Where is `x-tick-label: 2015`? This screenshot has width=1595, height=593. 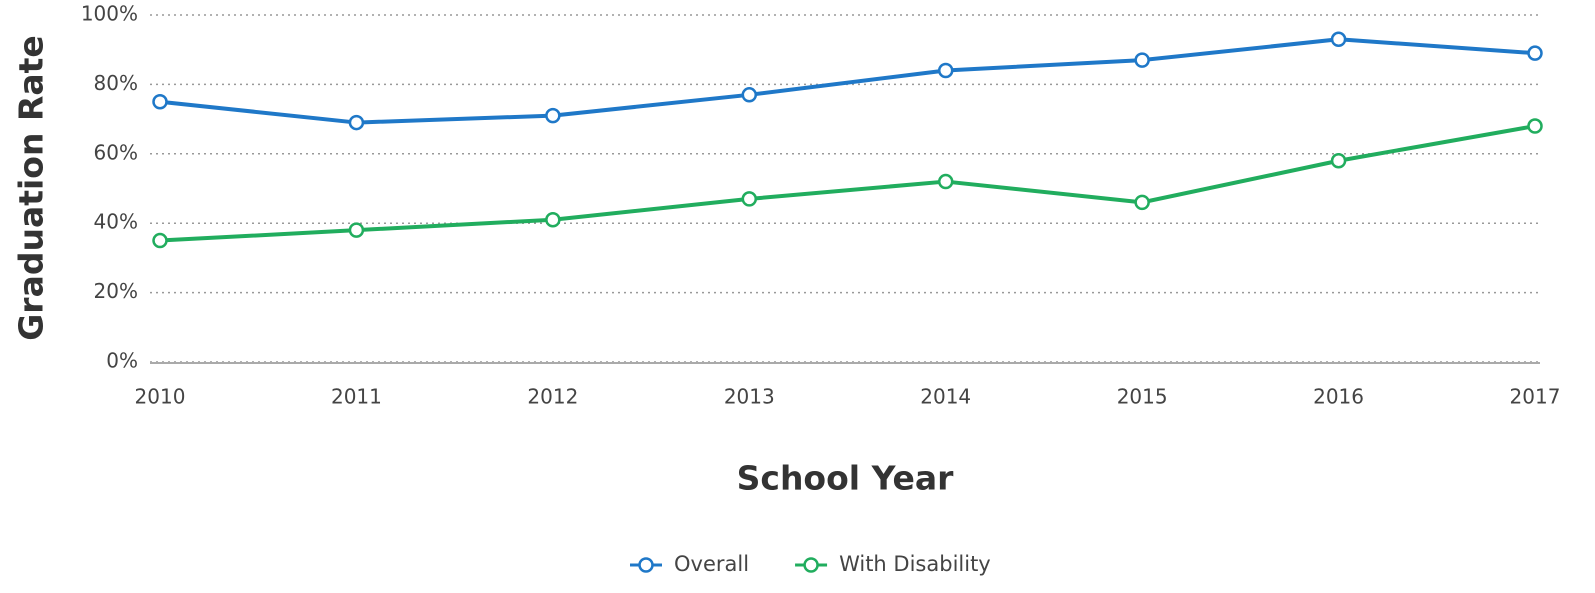 x-tick-label: 2015 is located at coordinates (1142, 397).